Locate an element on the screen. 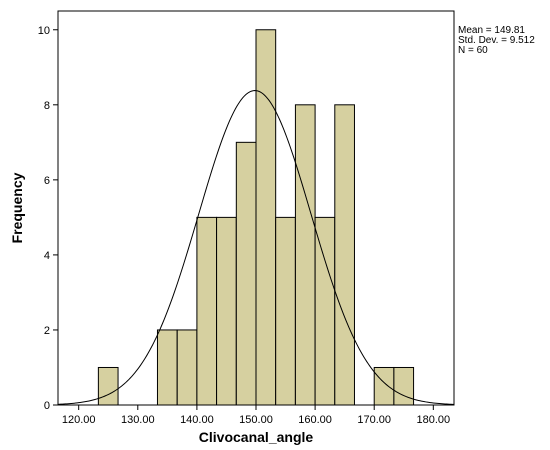  x-axis-title: Clivocanal_angle is located at coordinates (256, 437).